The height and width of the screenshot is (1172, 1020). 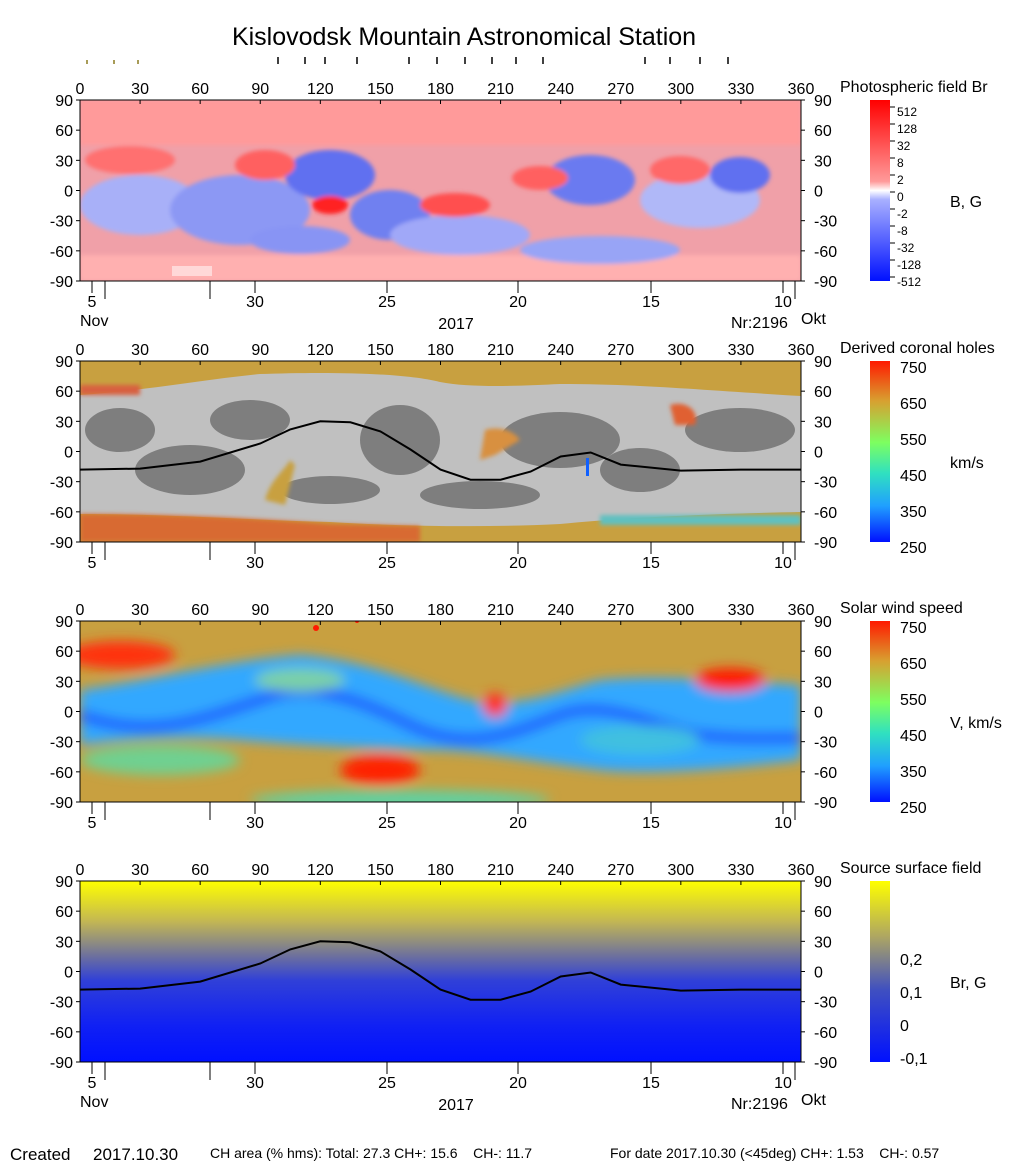 What do you see at coordinates (440, 870) in the screenshot?
I see `lon-tick-label: 180` at bounding box center [440, 870].